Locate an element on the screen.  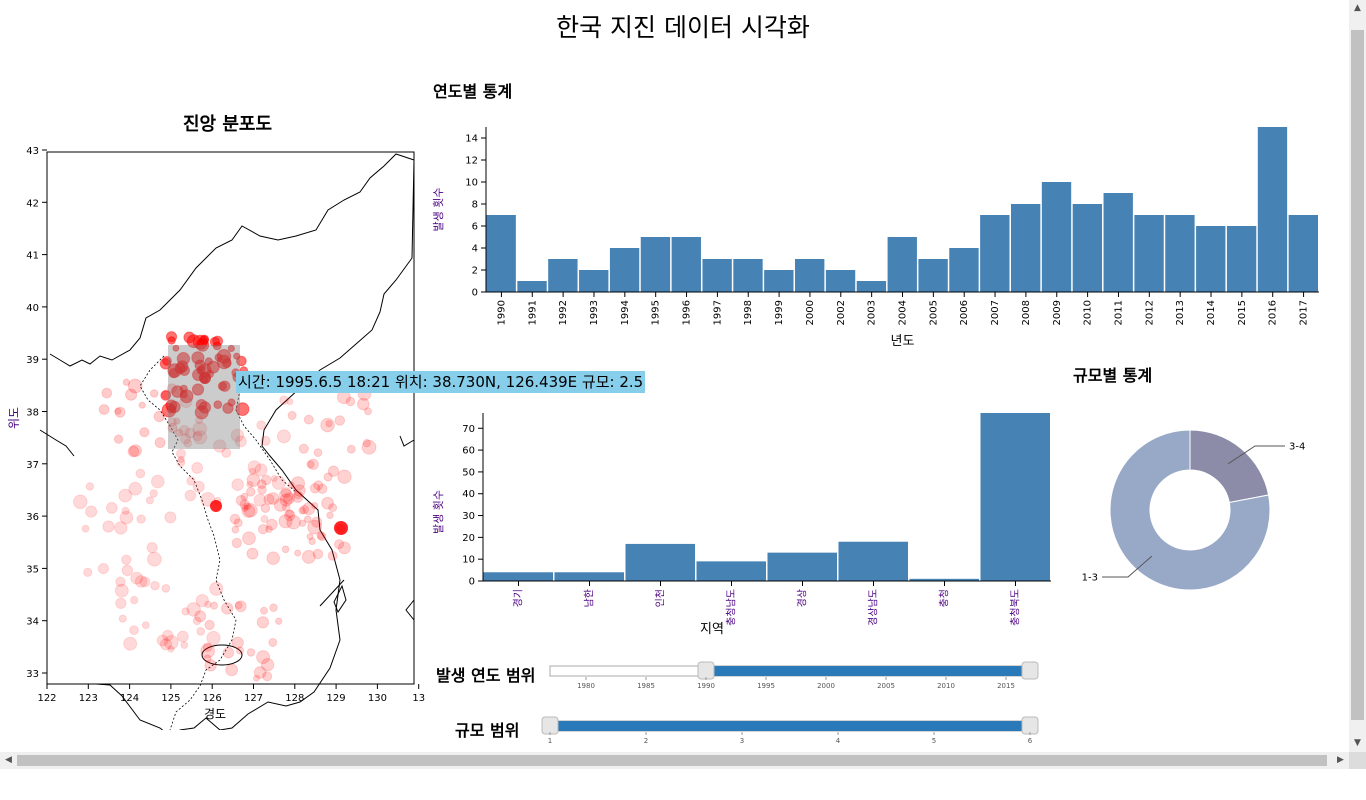
year-y-tick-label: 0 is located at coordinates (475, 293).